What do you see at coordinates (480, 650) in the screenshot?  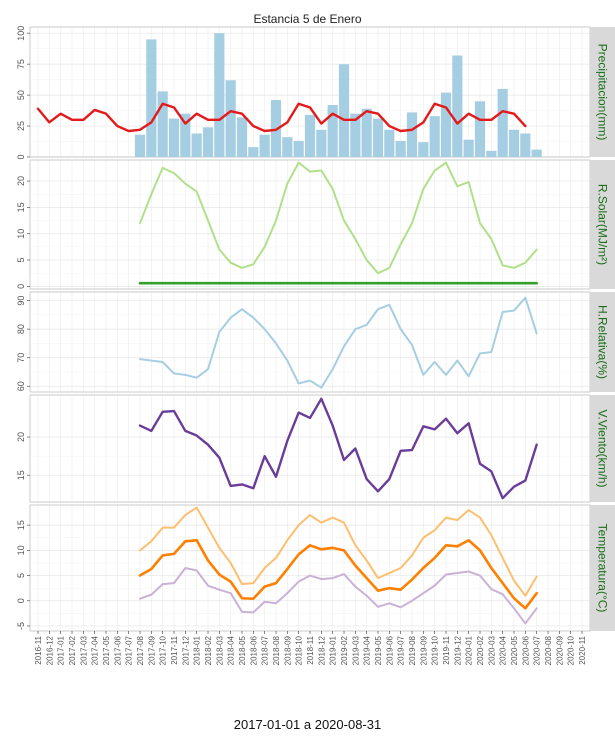 I see `x-tick-label: 2020-02` at bounding box center [480, 650].